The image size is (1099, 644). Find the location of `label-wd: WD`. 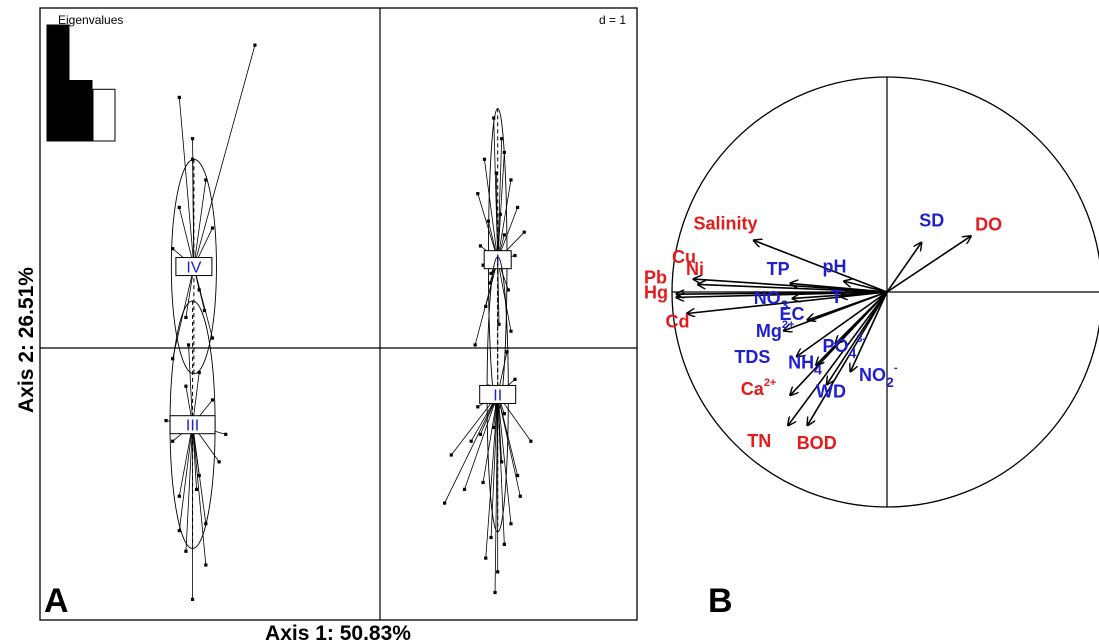

label-wd: WD is located at coordinates (831, 391).